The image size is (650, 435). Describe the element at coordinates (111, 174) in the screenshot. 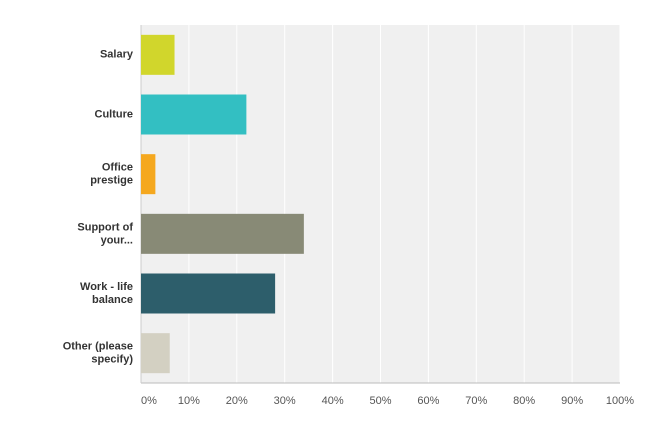

I see `y-tick-label: Office prestige` at that location.